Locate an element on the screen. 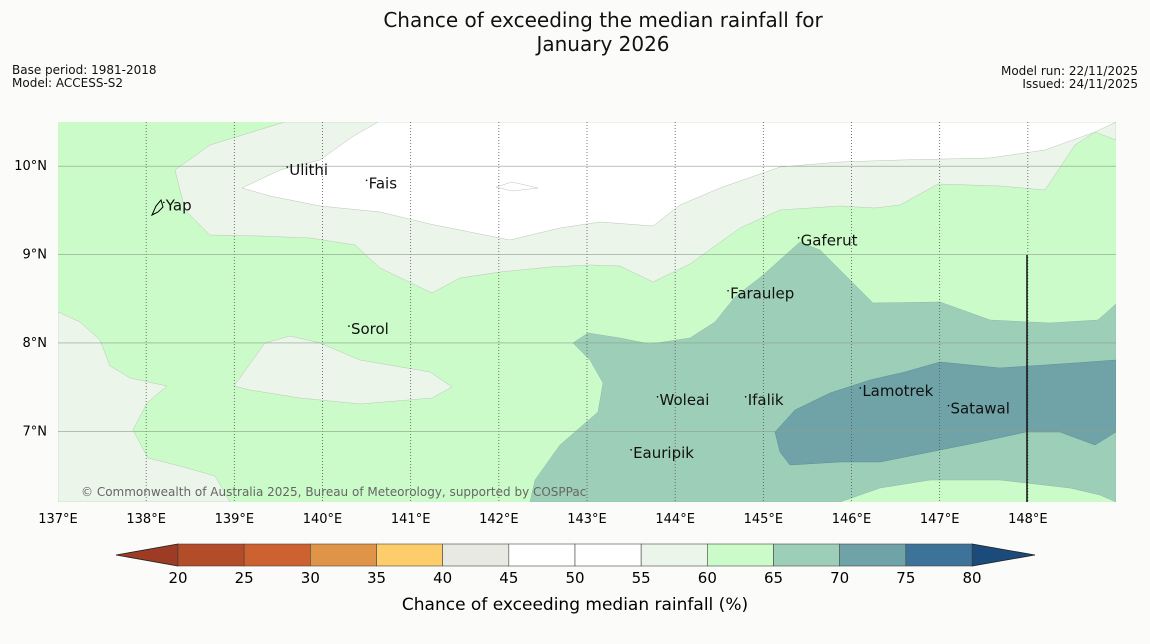 This screenshot has width=1150, height=644. legend-tick-label: 70 is located at coordinates (839, 578).